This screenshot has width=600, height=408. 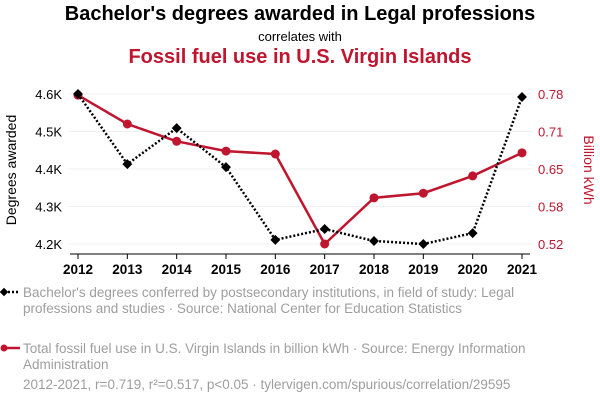 What do you see at coordinates (522, 269) in the screenshot?
I see `x-tick-label: 2021` at bounding box center [522, 269].